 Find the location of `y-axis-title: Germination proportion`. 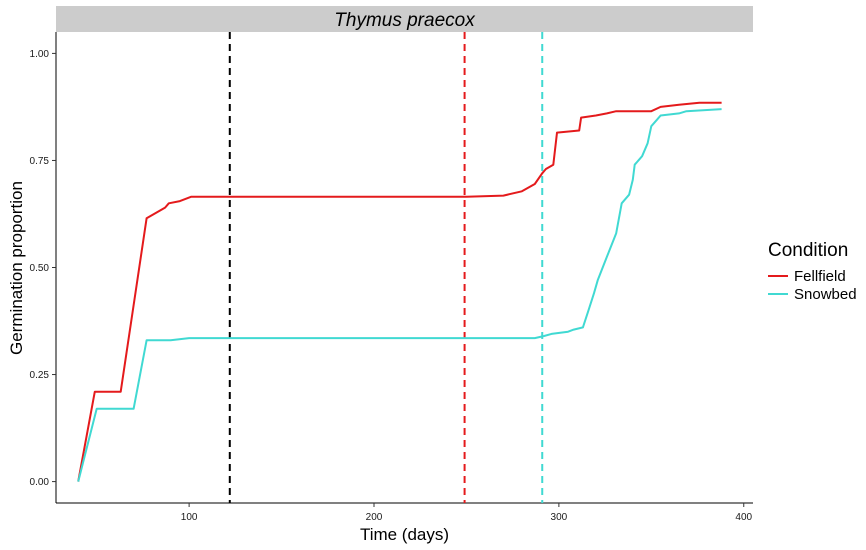

y-axis-title: Germination proportion is located at coordinates (16, 268).